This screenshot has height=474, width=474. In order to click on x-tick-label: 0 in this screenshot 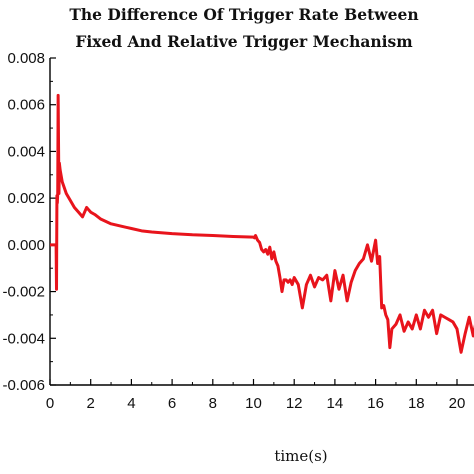, I will do `click(50, 403)`.